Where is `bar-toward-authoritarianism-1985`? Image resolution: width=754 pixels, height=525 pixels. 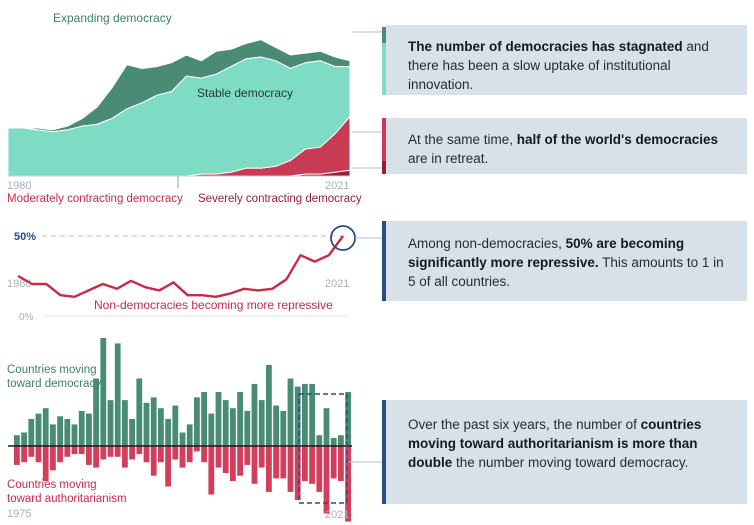 bar-toward-authoritarianism-1985 is located at coordinates (89, 455).